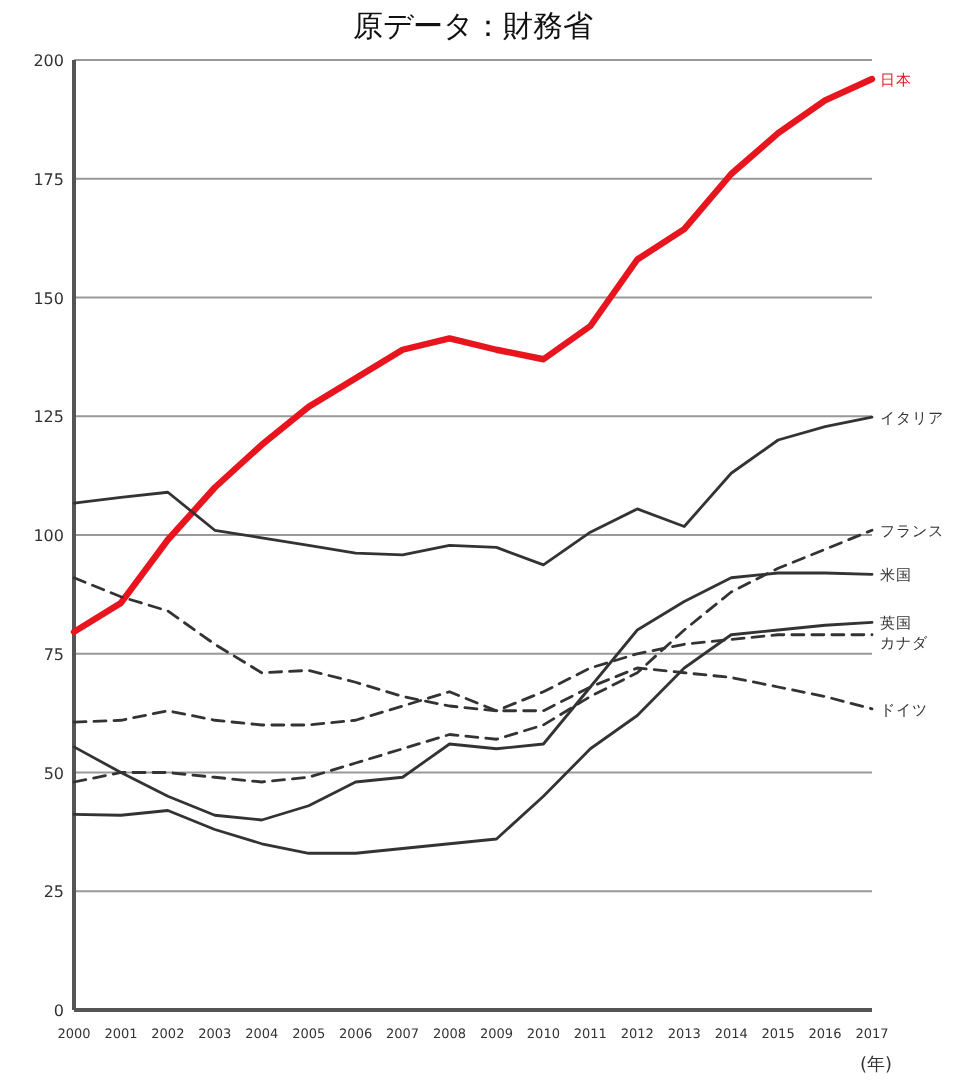  Describe the element at coordinates (53, 654) in the screenshot. I see `y-tick-label: 75` at that location.